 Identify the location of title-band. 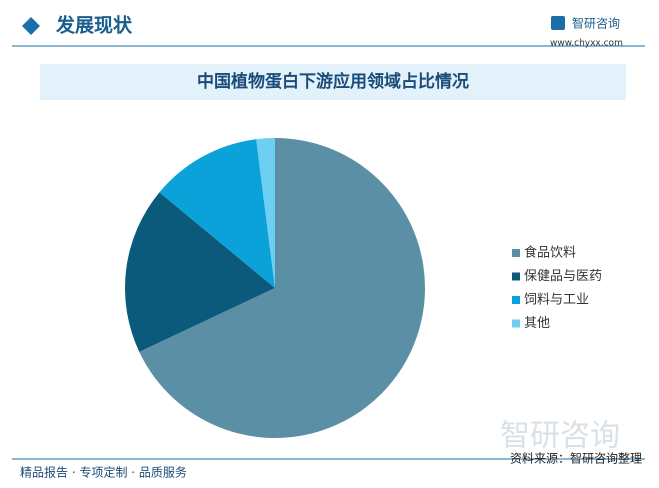
(333, 82).